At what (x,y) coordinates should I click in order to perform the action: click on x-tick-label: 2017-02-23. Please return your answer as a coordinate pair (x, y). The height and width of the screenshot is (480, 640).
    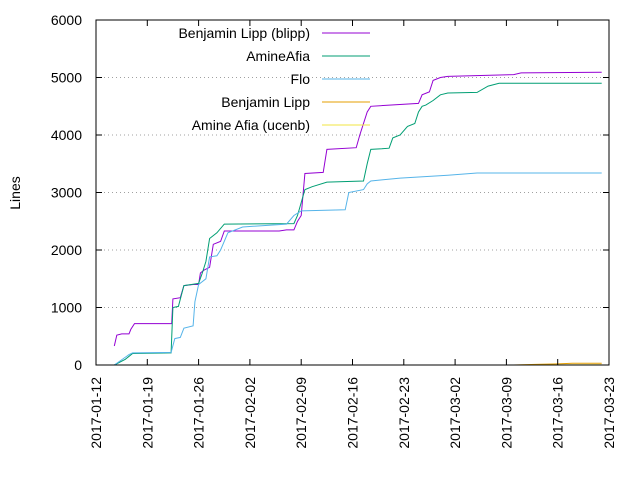
    Looking at the image, I should click on (404, 413).